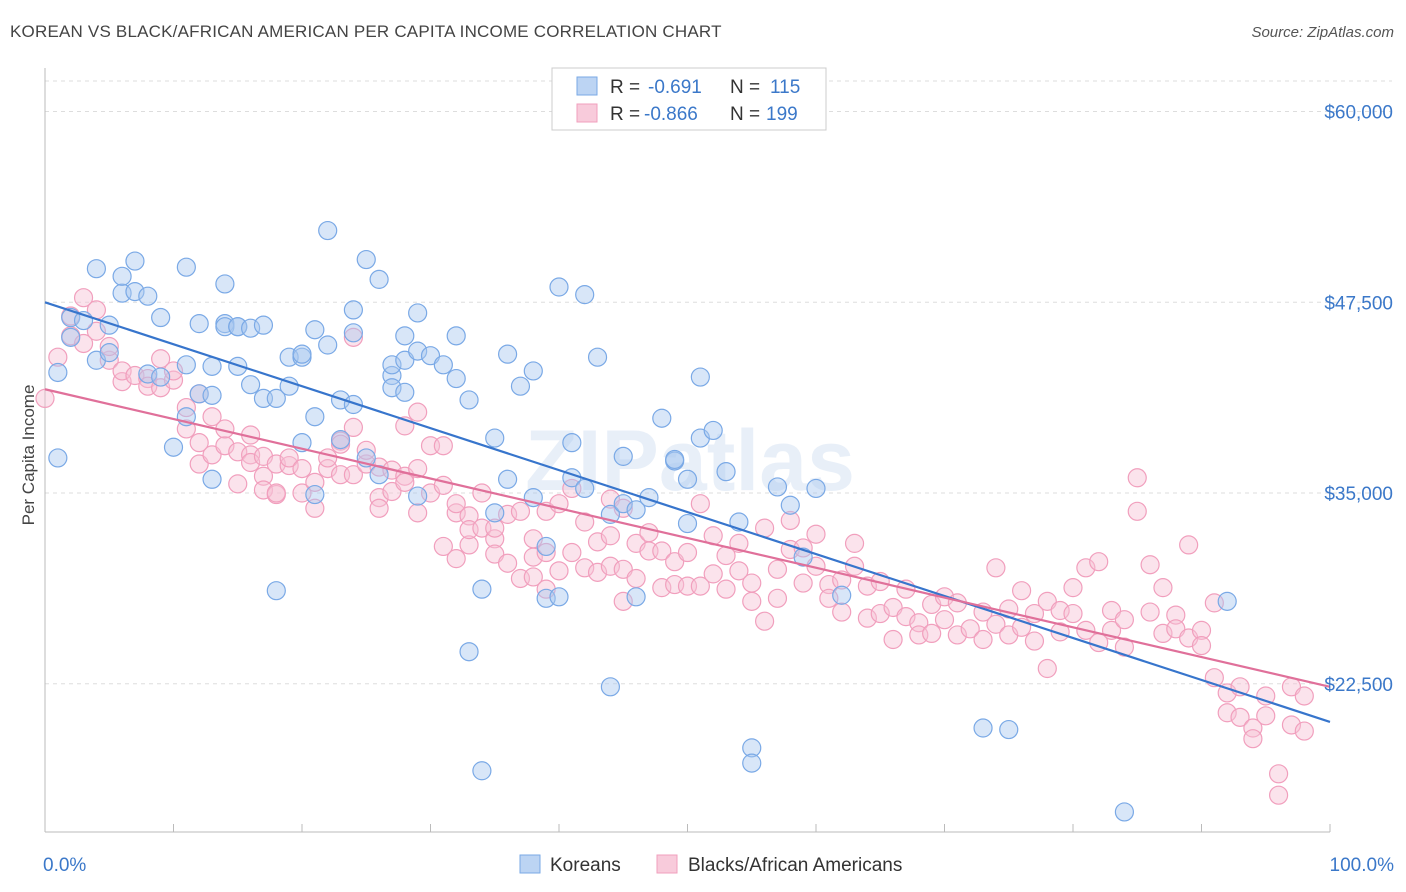 This screenshot has width=1406, height=892. Describe the element at coordinates (1362, 865) in the screenshot. I see `x-tick-label: 100.0%` at that location.